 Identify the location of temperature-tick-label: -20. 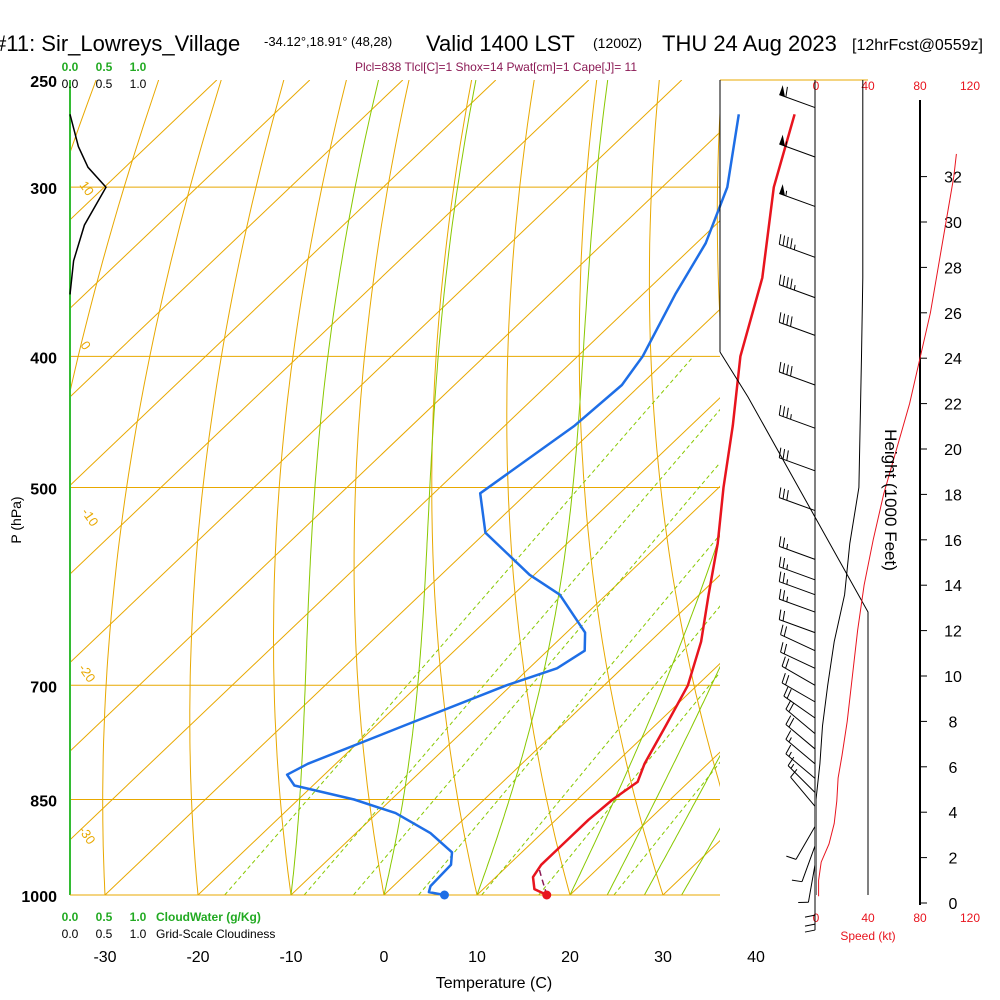
(197, 957).